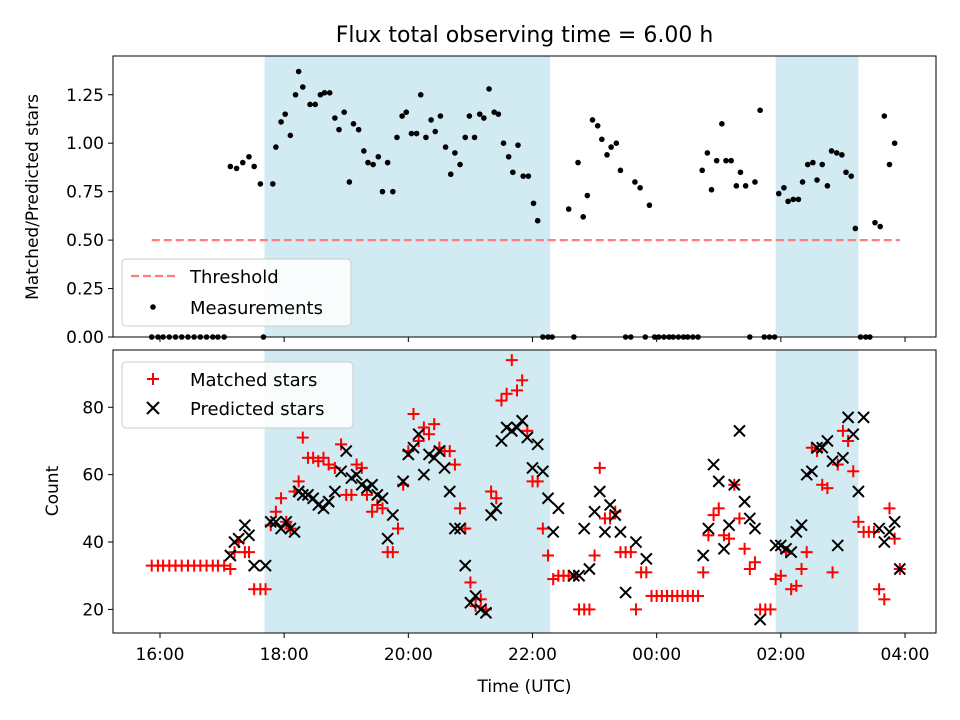 This screenshot has width=960, height=720. Describe the element at coordinates (253, 380) in the screenshot. I see `matched-legend-label: Matched stars` at that location.